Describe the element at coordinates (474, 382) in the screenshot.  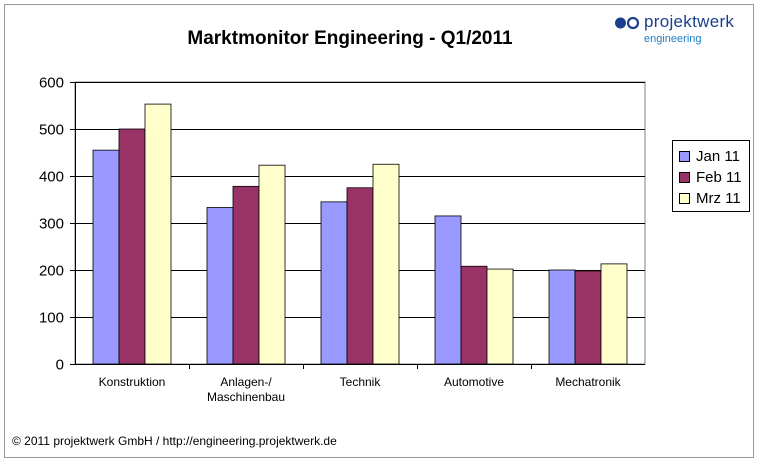
I see `x-tick-label: Automotive` at that location.